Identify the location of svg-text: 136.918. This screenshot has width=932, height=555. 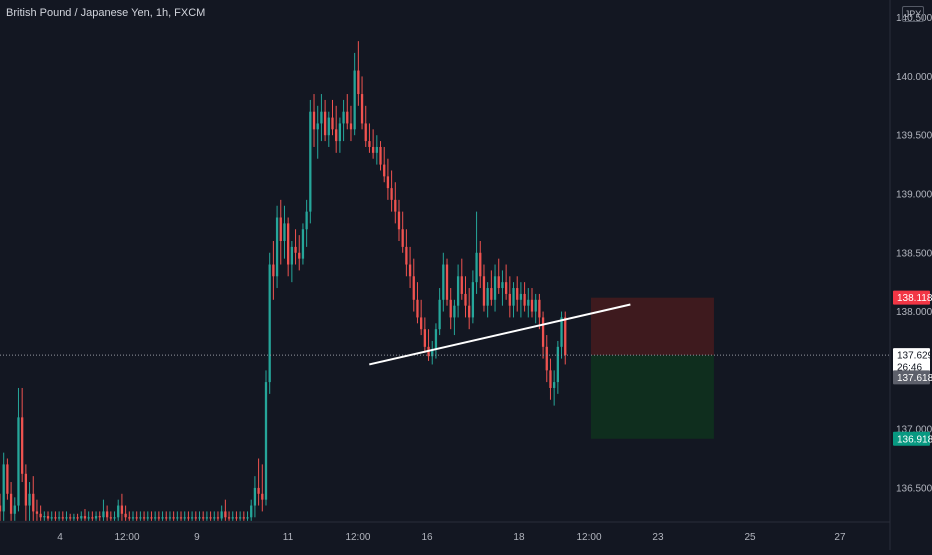
(914, 439).